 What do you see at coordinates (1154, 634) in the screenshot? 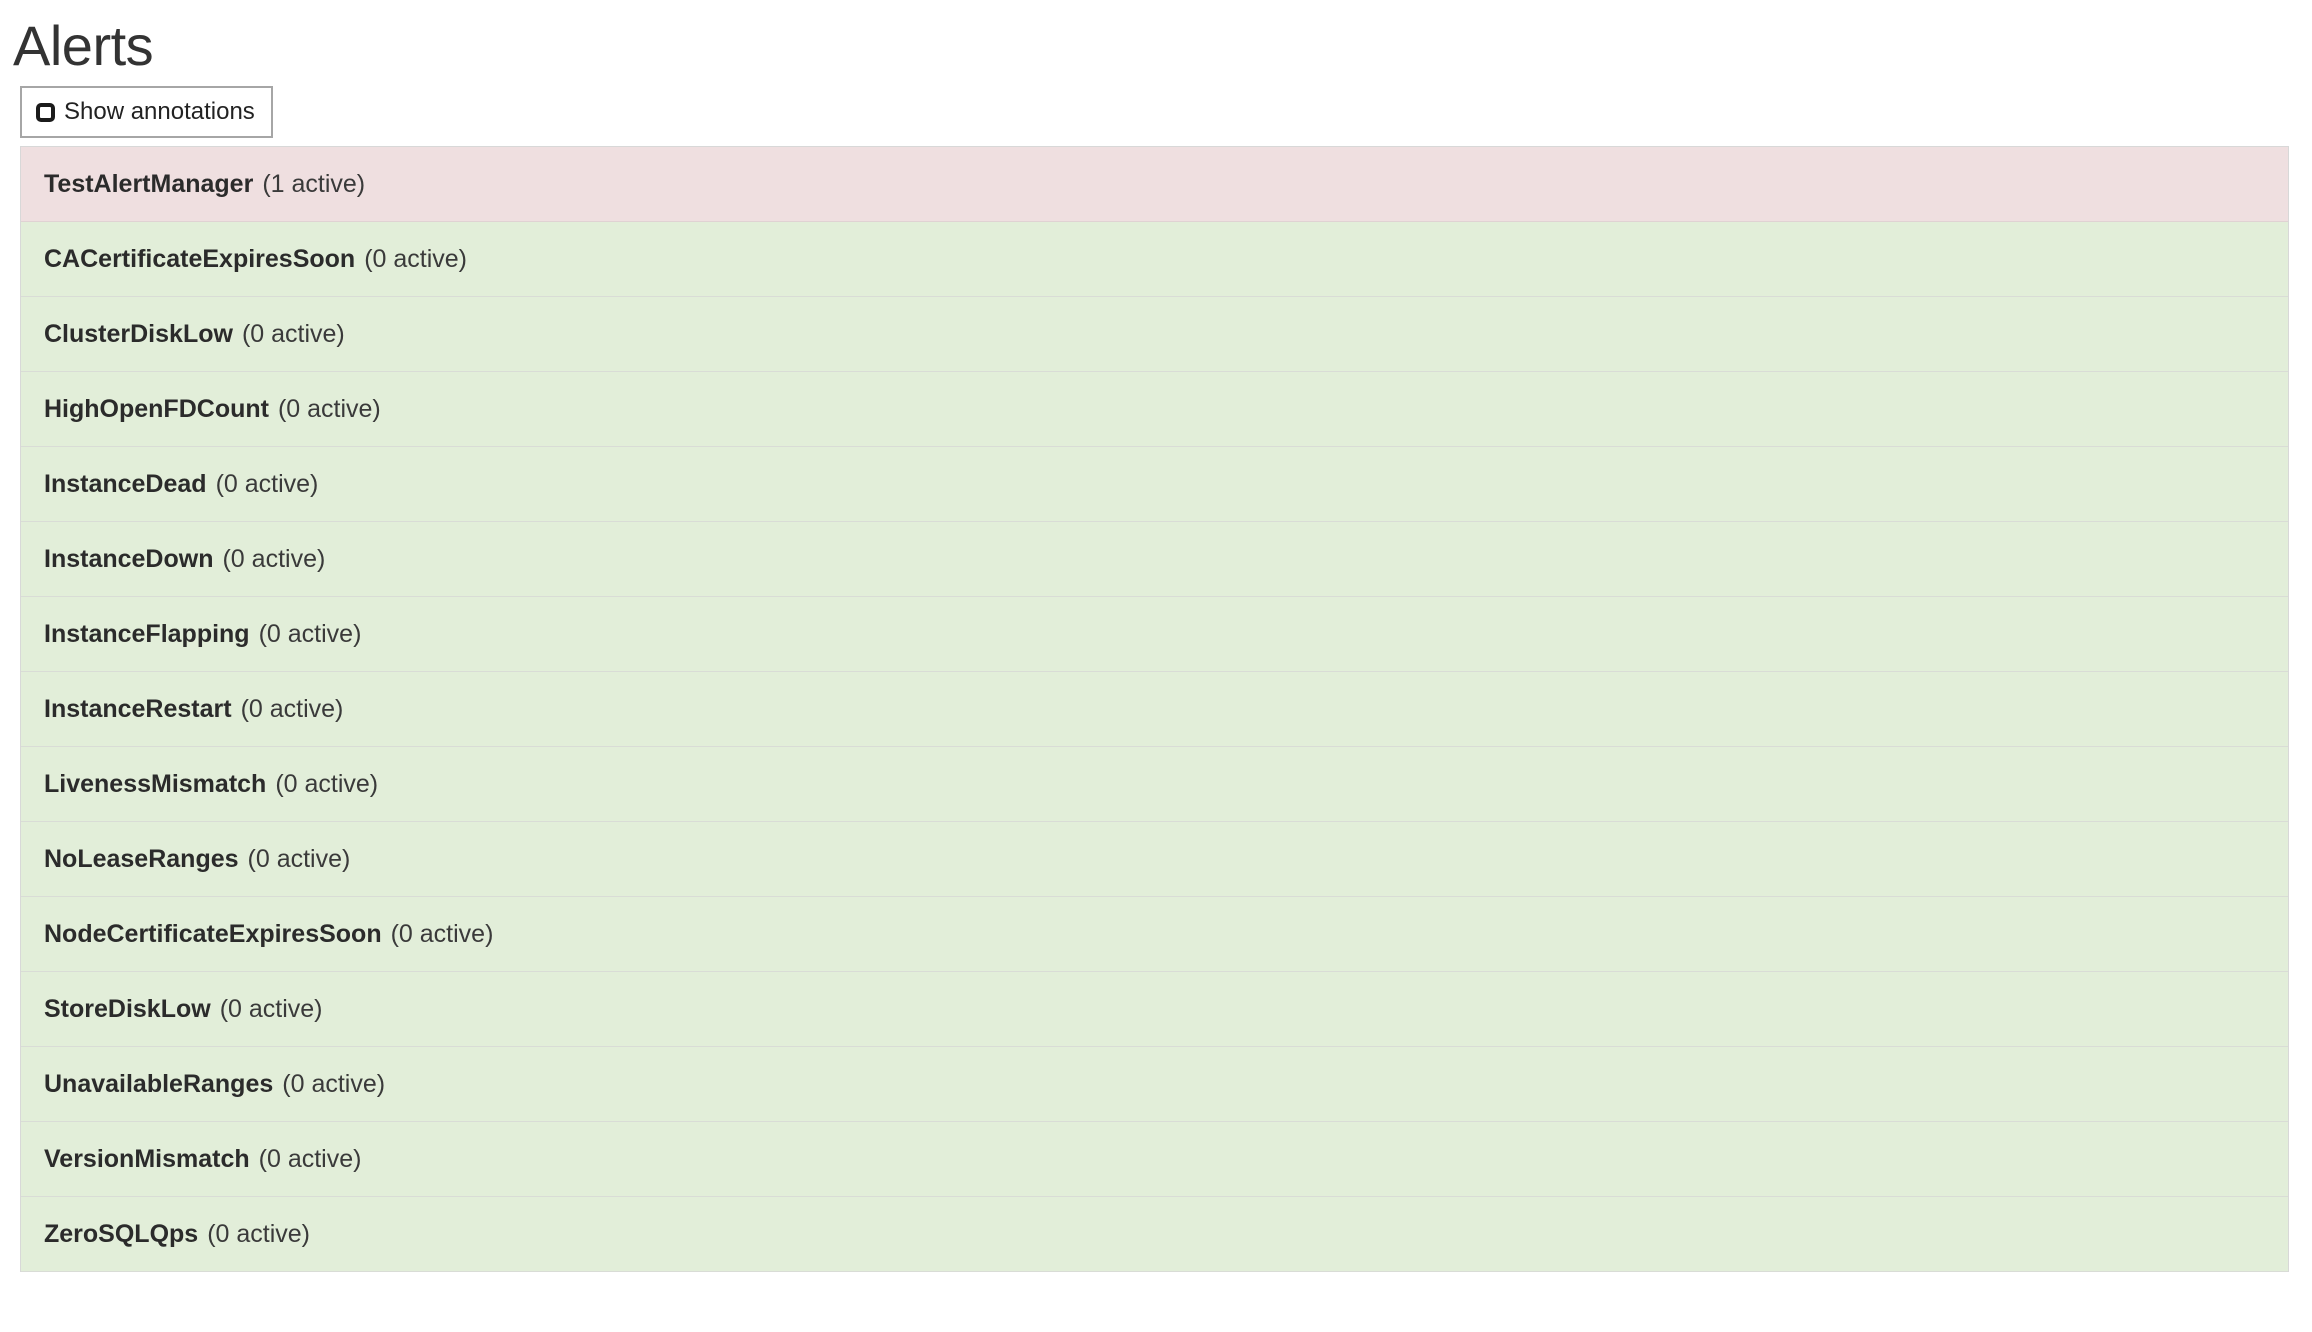
I see `alert-row: InstanceFlapping (0 active)` at bounding box center [1154, 634].